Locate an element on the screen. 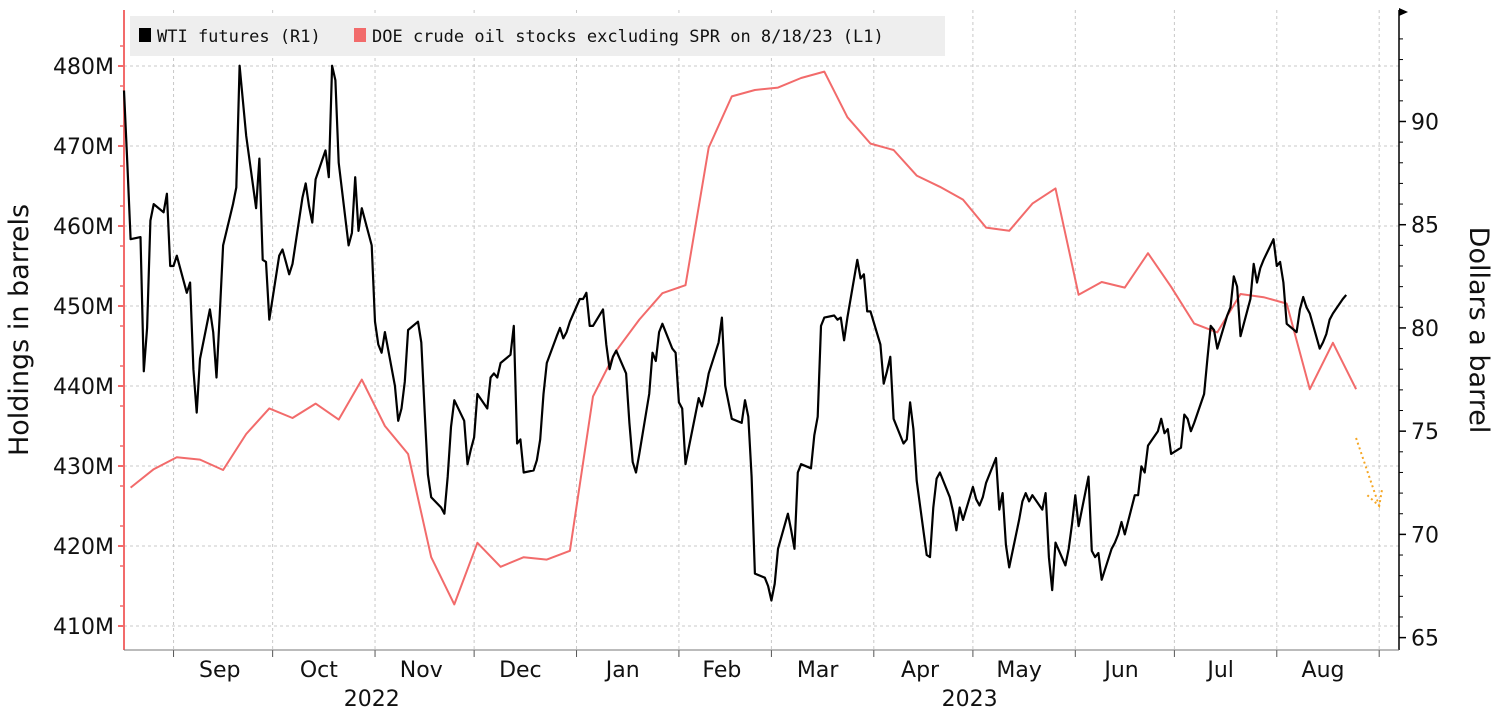 The height and width of the screenshot is (716, 1499). right-tick-label: 70 is located at coordinates (1425, 535).